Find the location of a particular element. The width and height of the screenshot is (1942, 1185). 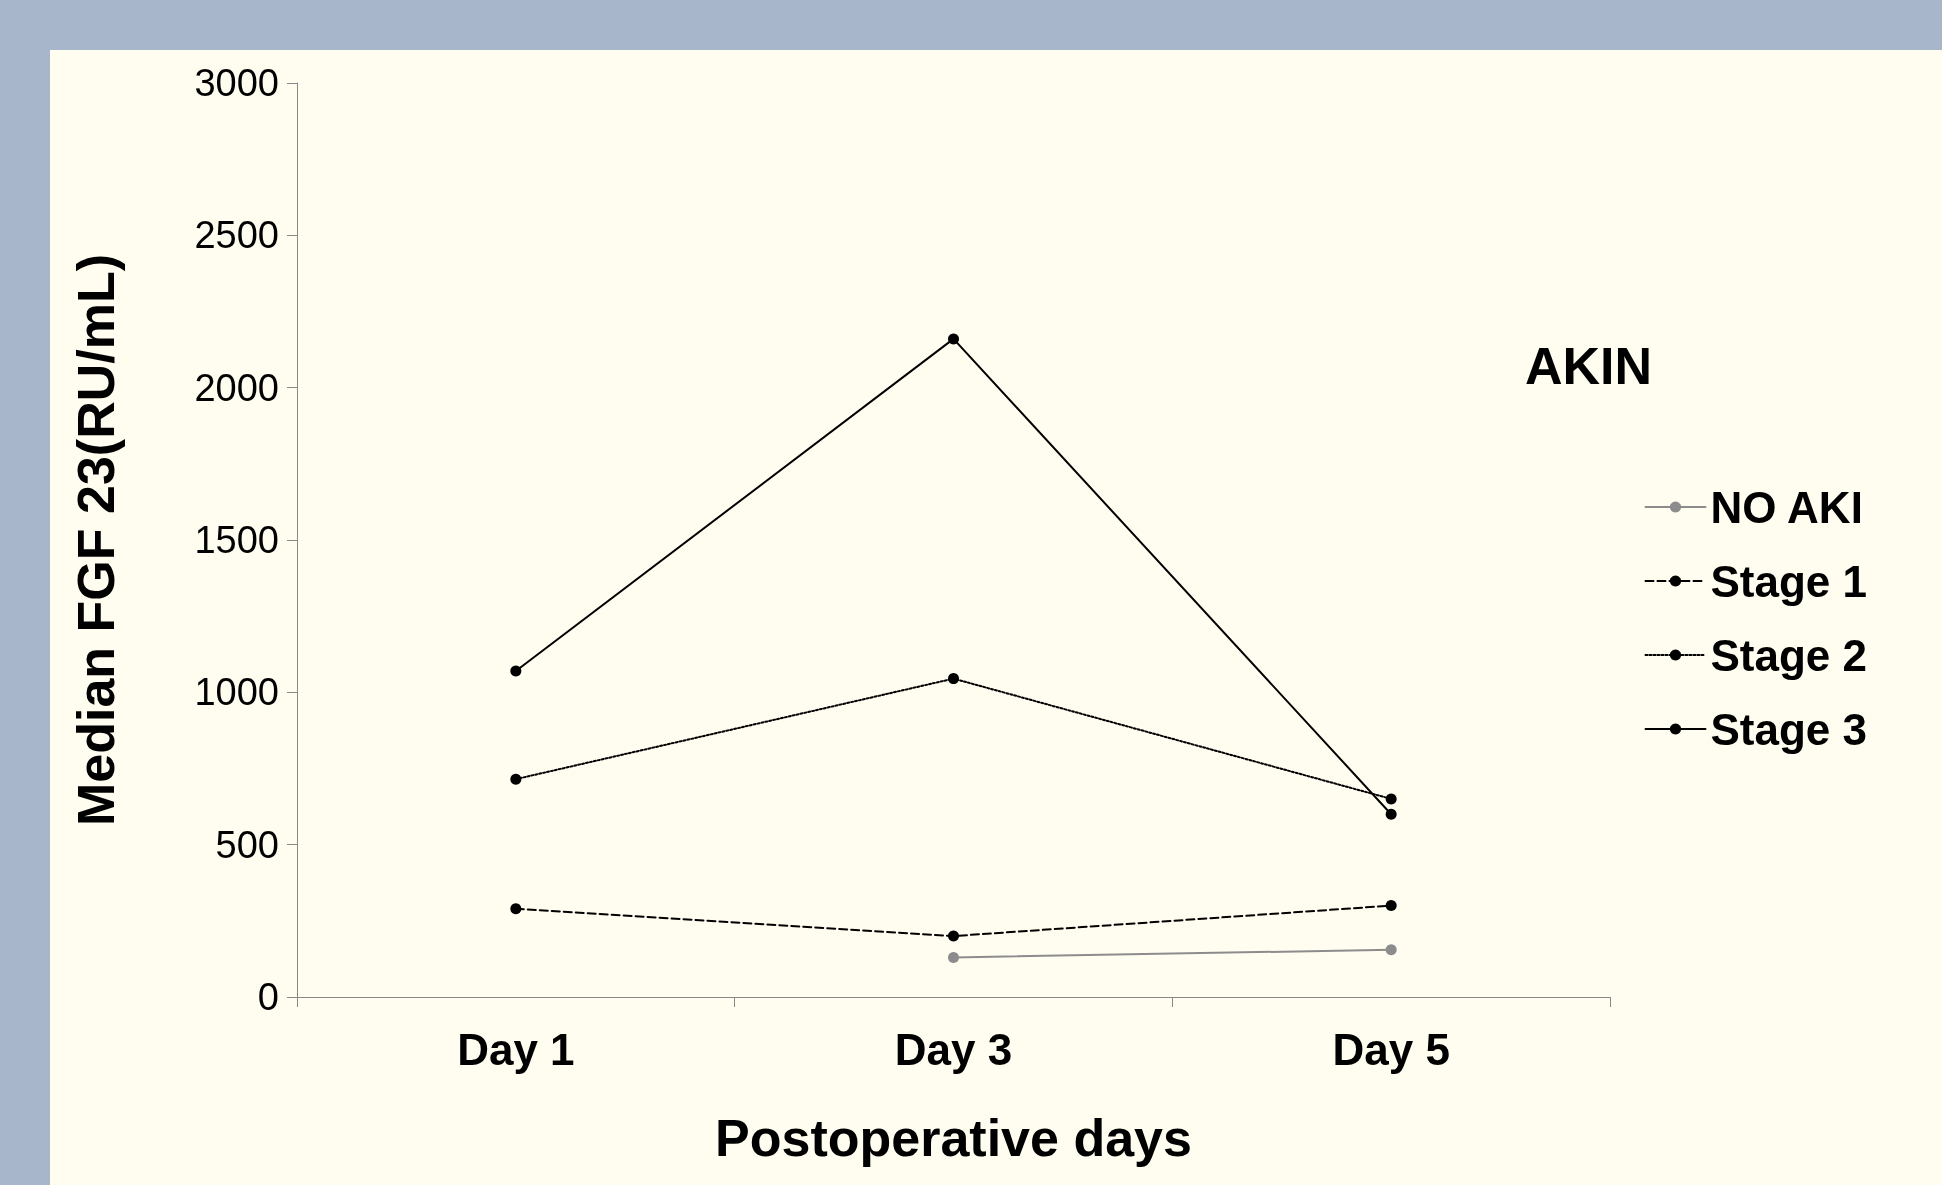

y-tick-label: 2500 is located at coordinates (236, 235).